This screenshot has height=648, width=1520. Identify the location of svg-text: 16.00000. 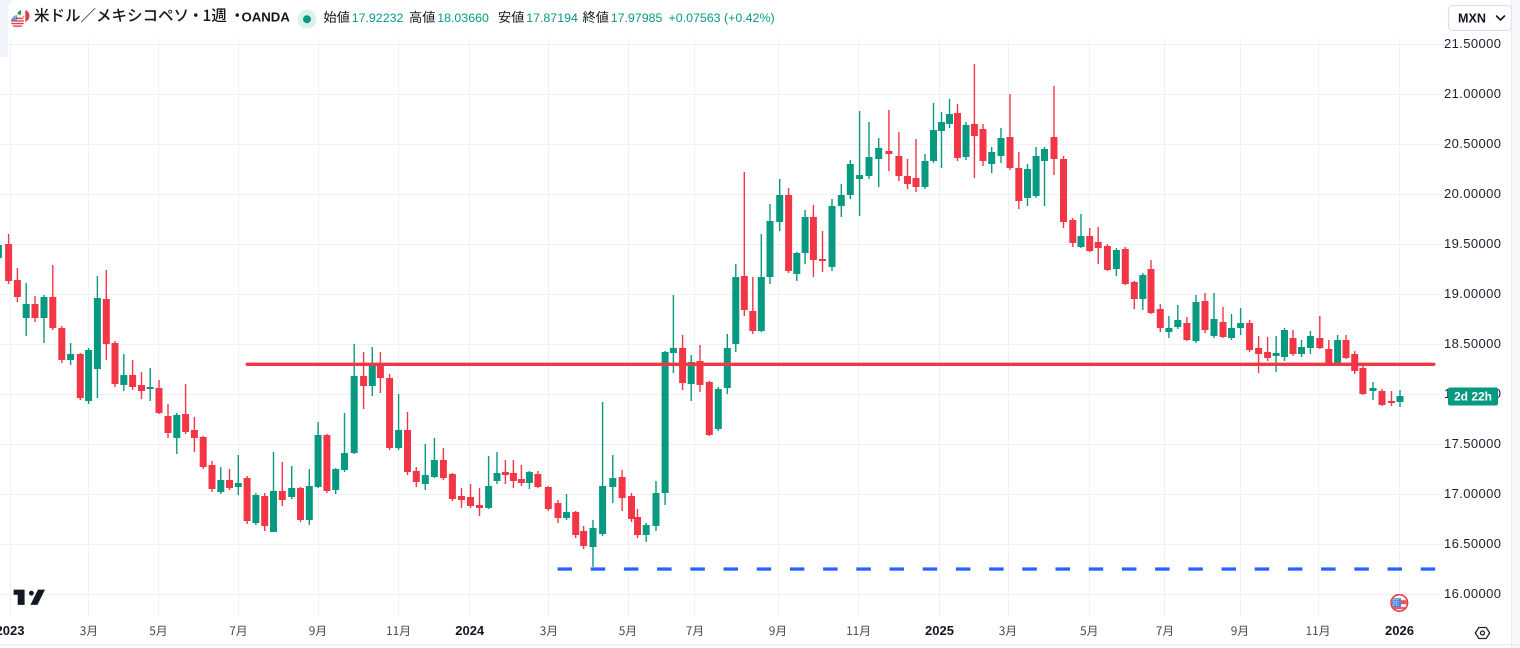
(1472, 593).